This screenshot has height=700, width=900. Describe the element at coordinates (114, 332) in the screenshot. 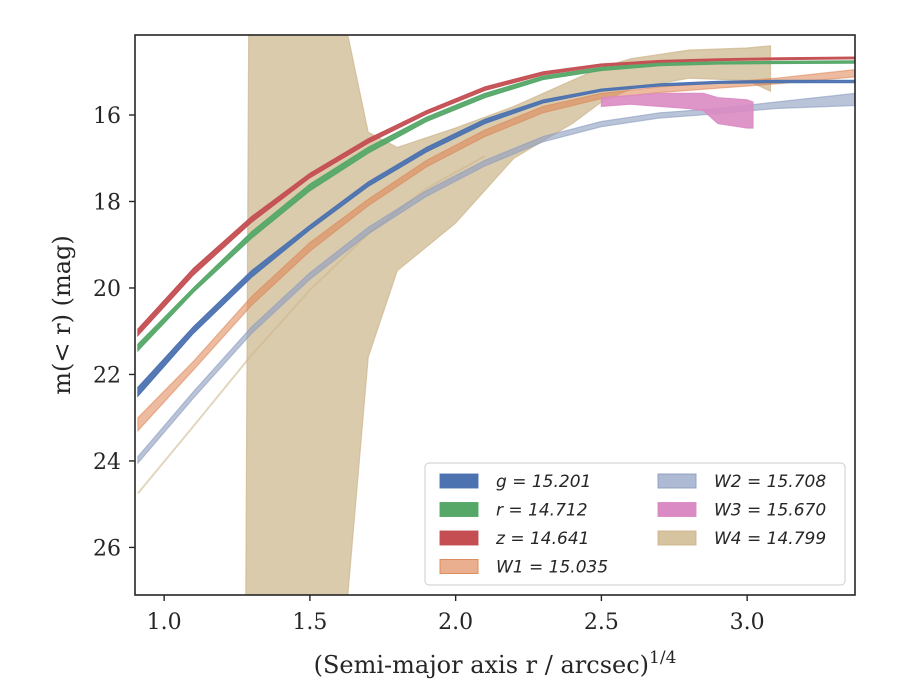

I see `y-axis: 16 18 20 22 24 26` at that location.